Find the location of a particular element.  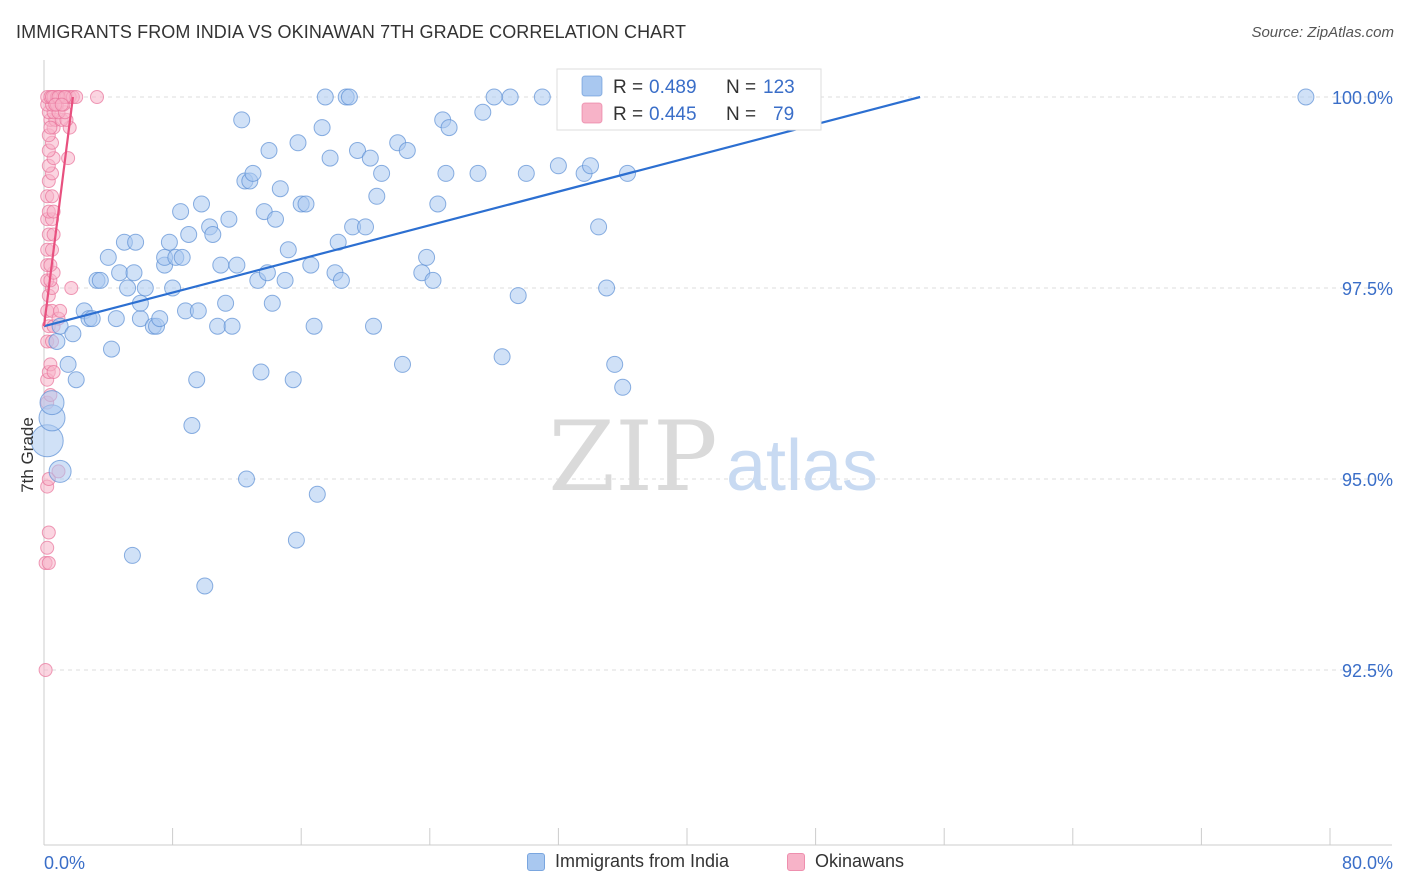

stats-legend: R = 0.489 N = 123 R = 0.445 N = 79 is located at coordinates (689, 99).